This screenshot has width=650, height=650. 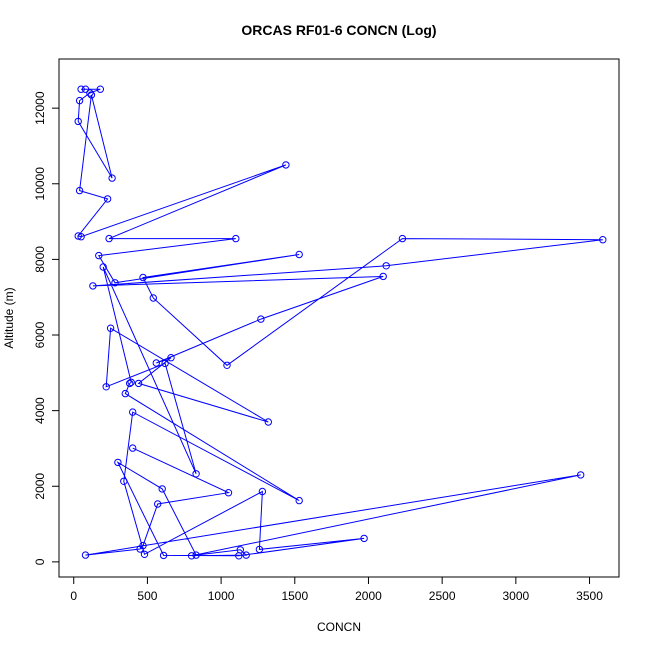 I want to click on y-tick-label: 6000, so click(x=40, y=334).